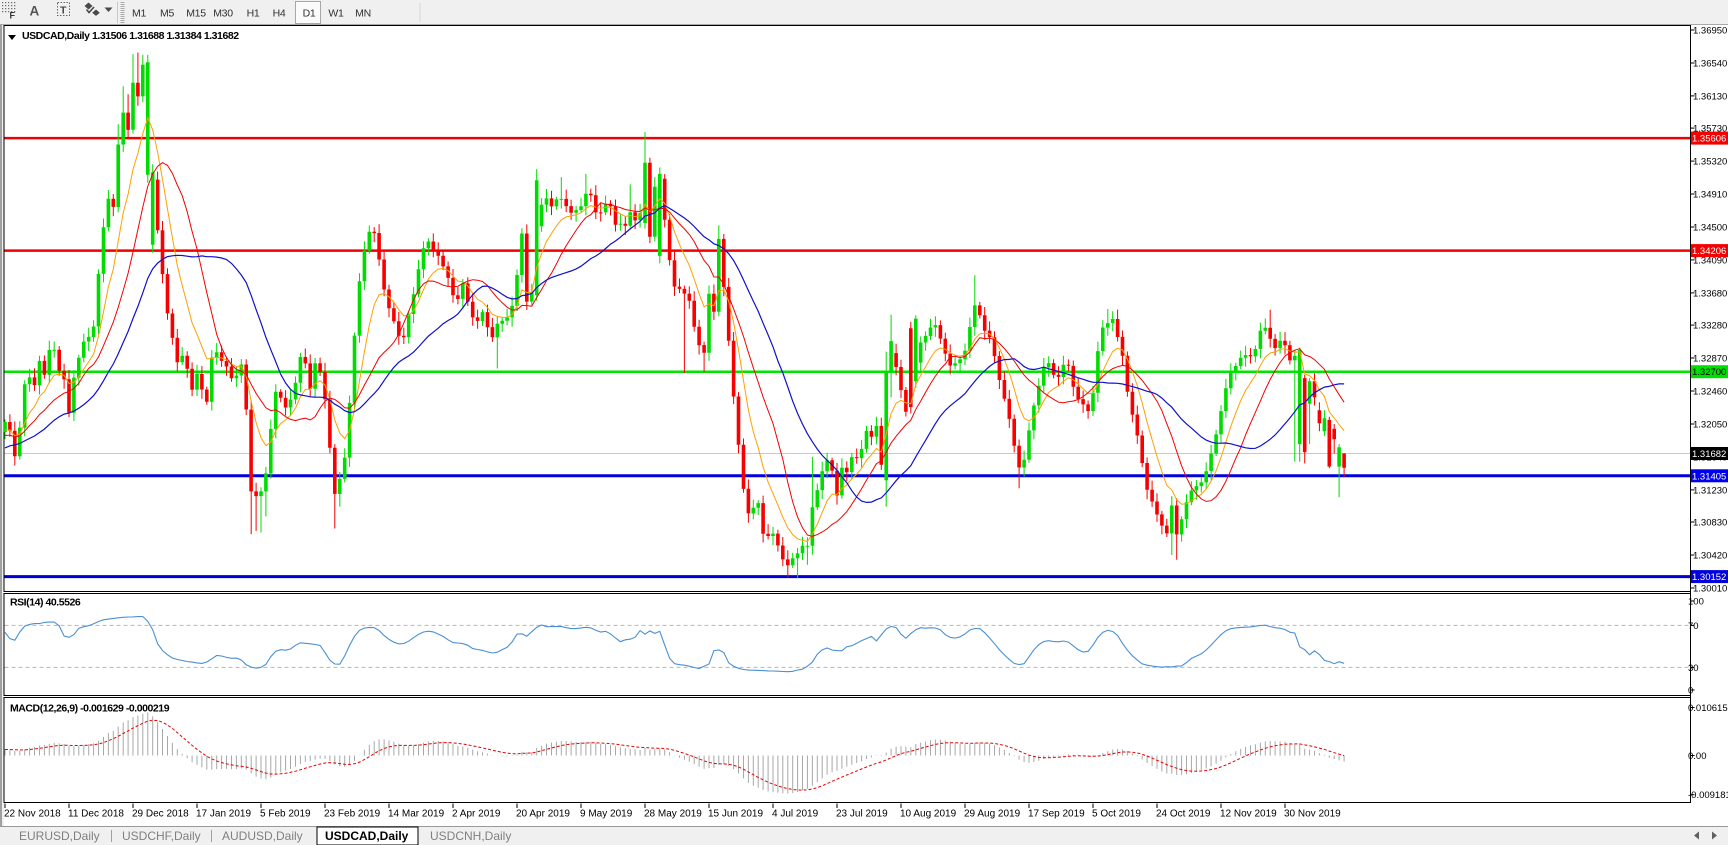  What do you see at coordinates (1710, 162) in the screenshot?
I see `svg-text: 1.35320` at bounding box center [1710, 162].